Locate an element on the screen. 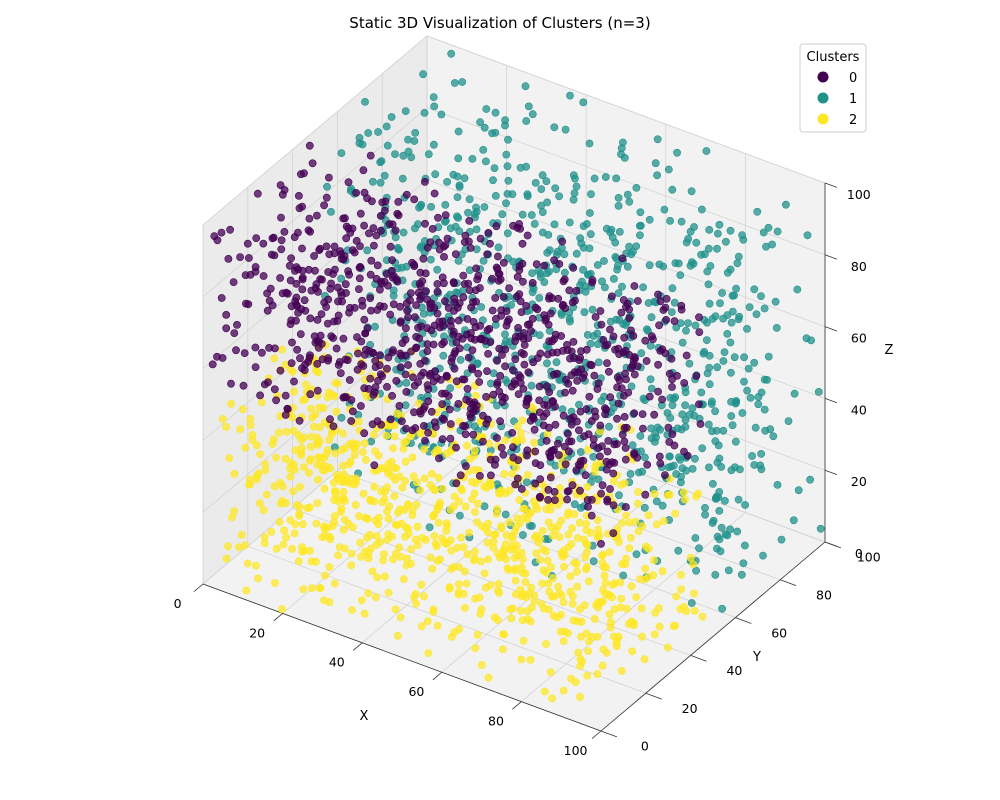 The width and height of the screenshot is (1000, 800). x-tick-mark is located at coordinates (278, 617).